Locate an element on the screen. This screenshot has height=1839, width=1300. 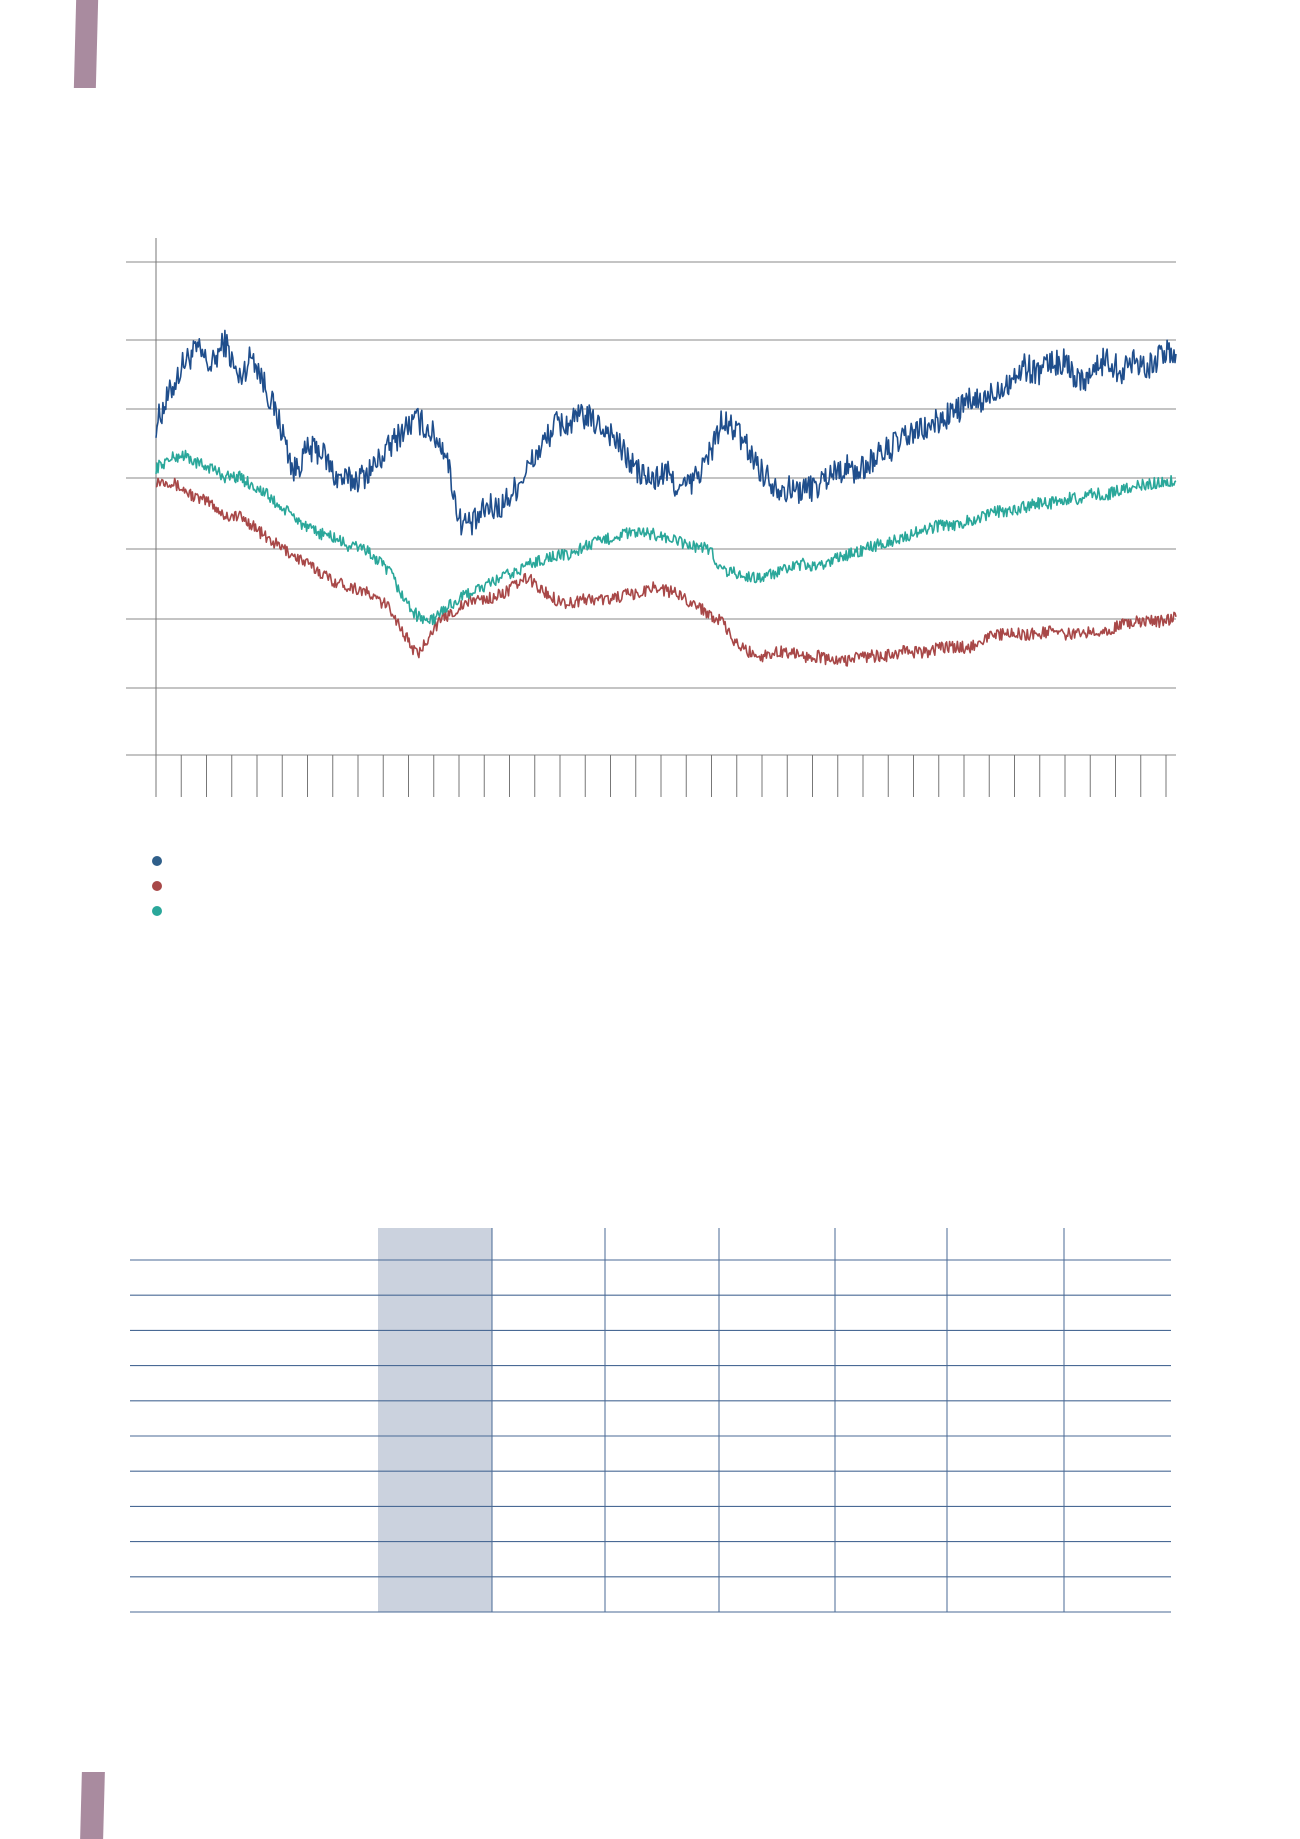
table-highlight-column is located at coordinates (435, 1420).